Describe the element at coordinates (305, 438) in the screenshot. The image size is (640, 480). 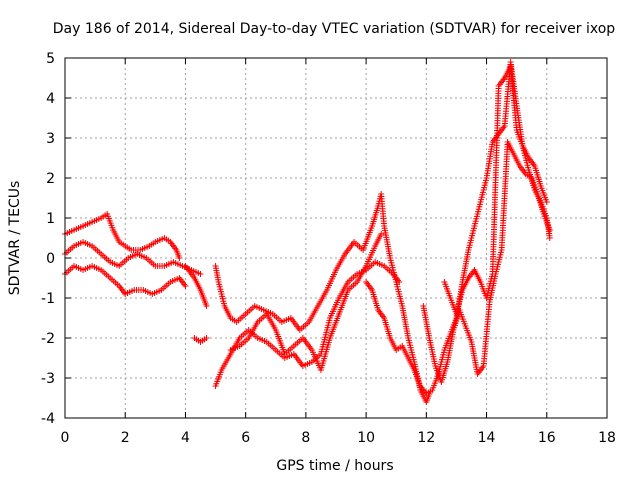
I see `x-tick-label: 8` at that location.